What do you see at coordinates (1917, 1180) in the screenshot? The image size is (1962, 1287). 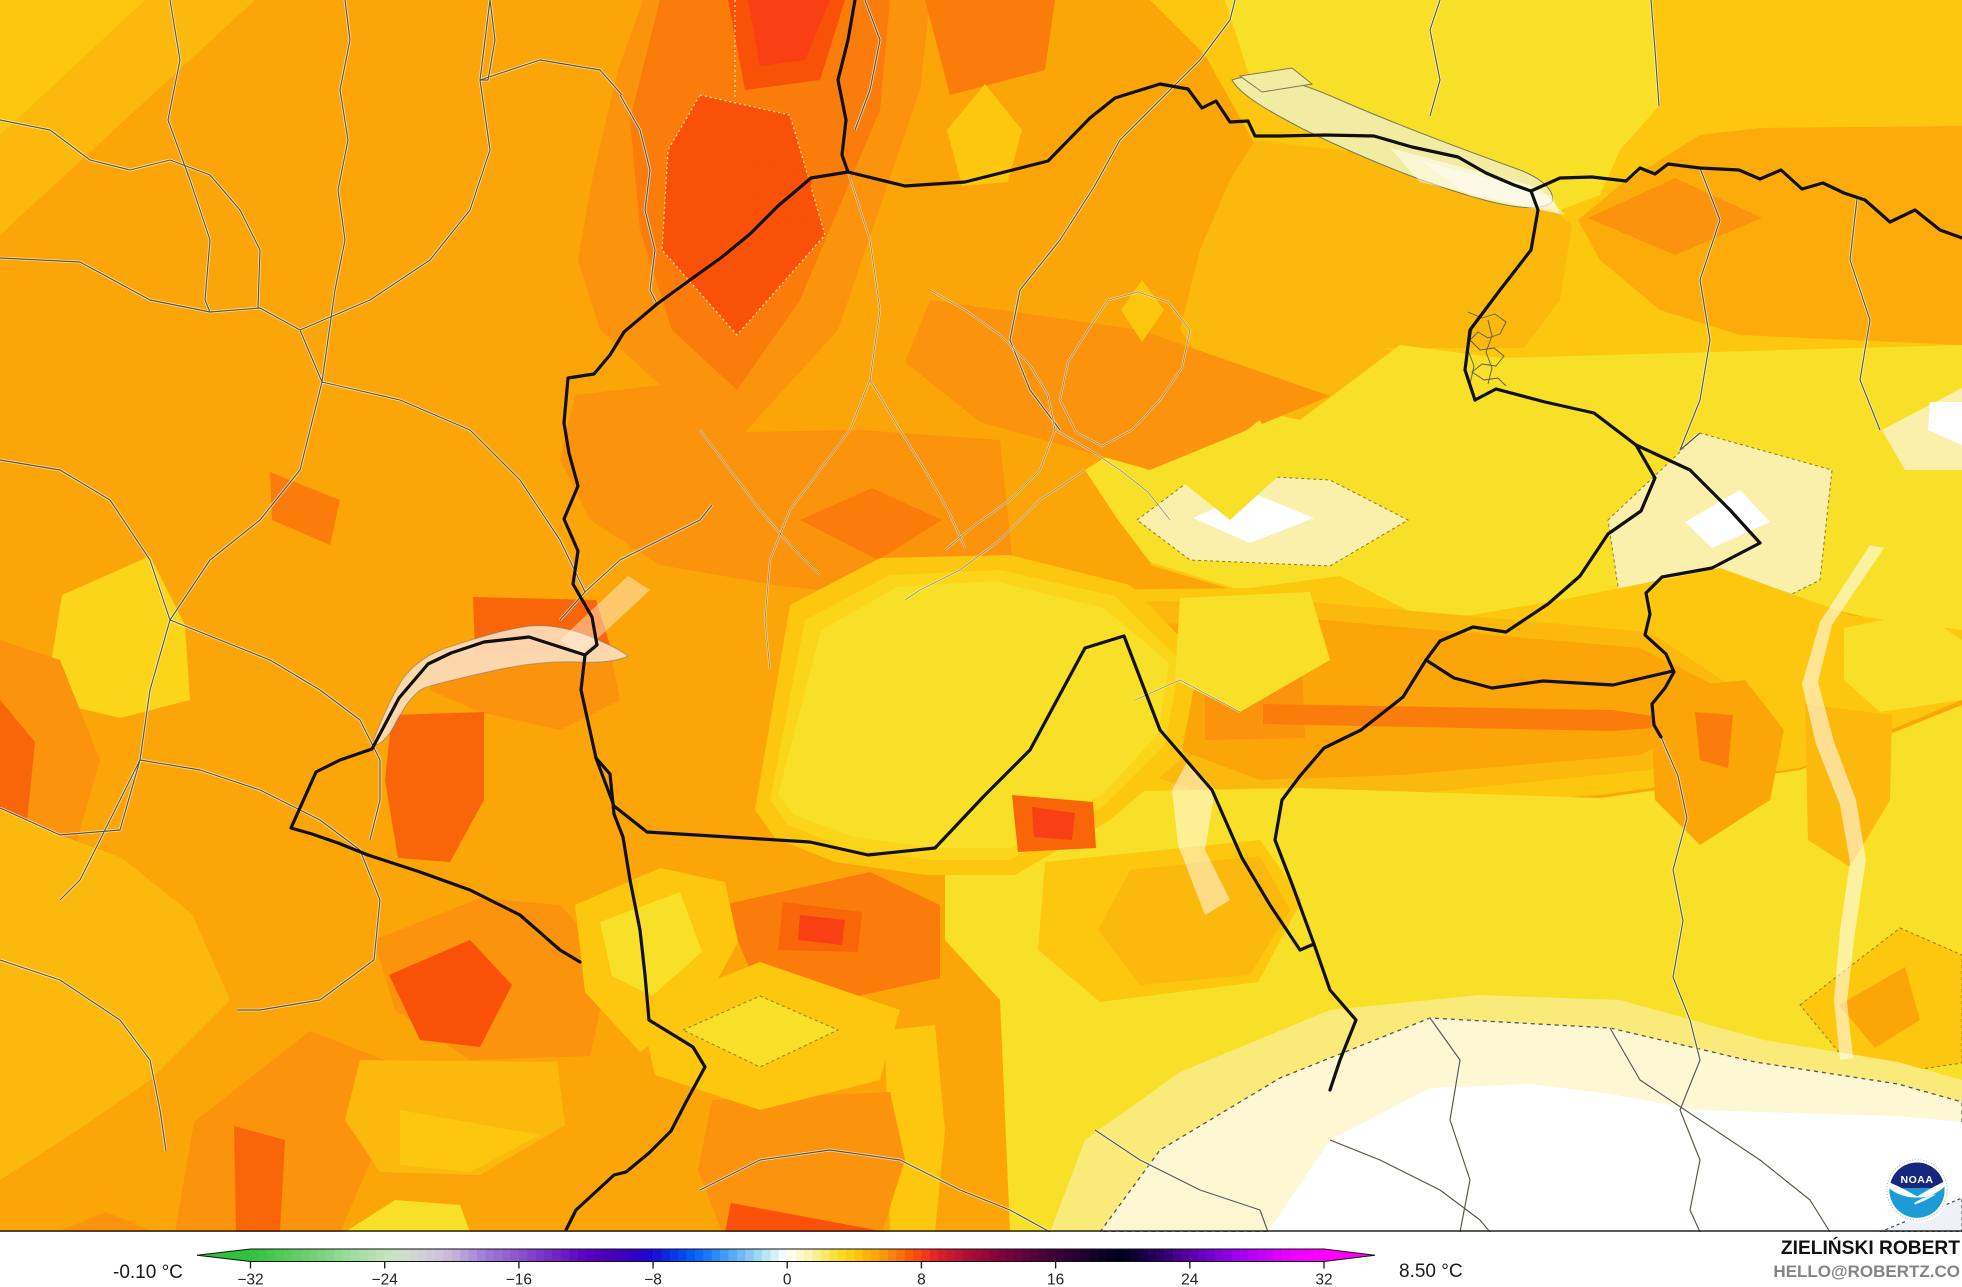 I see `svg-text: NOAA` at bounding box center [1917, 1180].